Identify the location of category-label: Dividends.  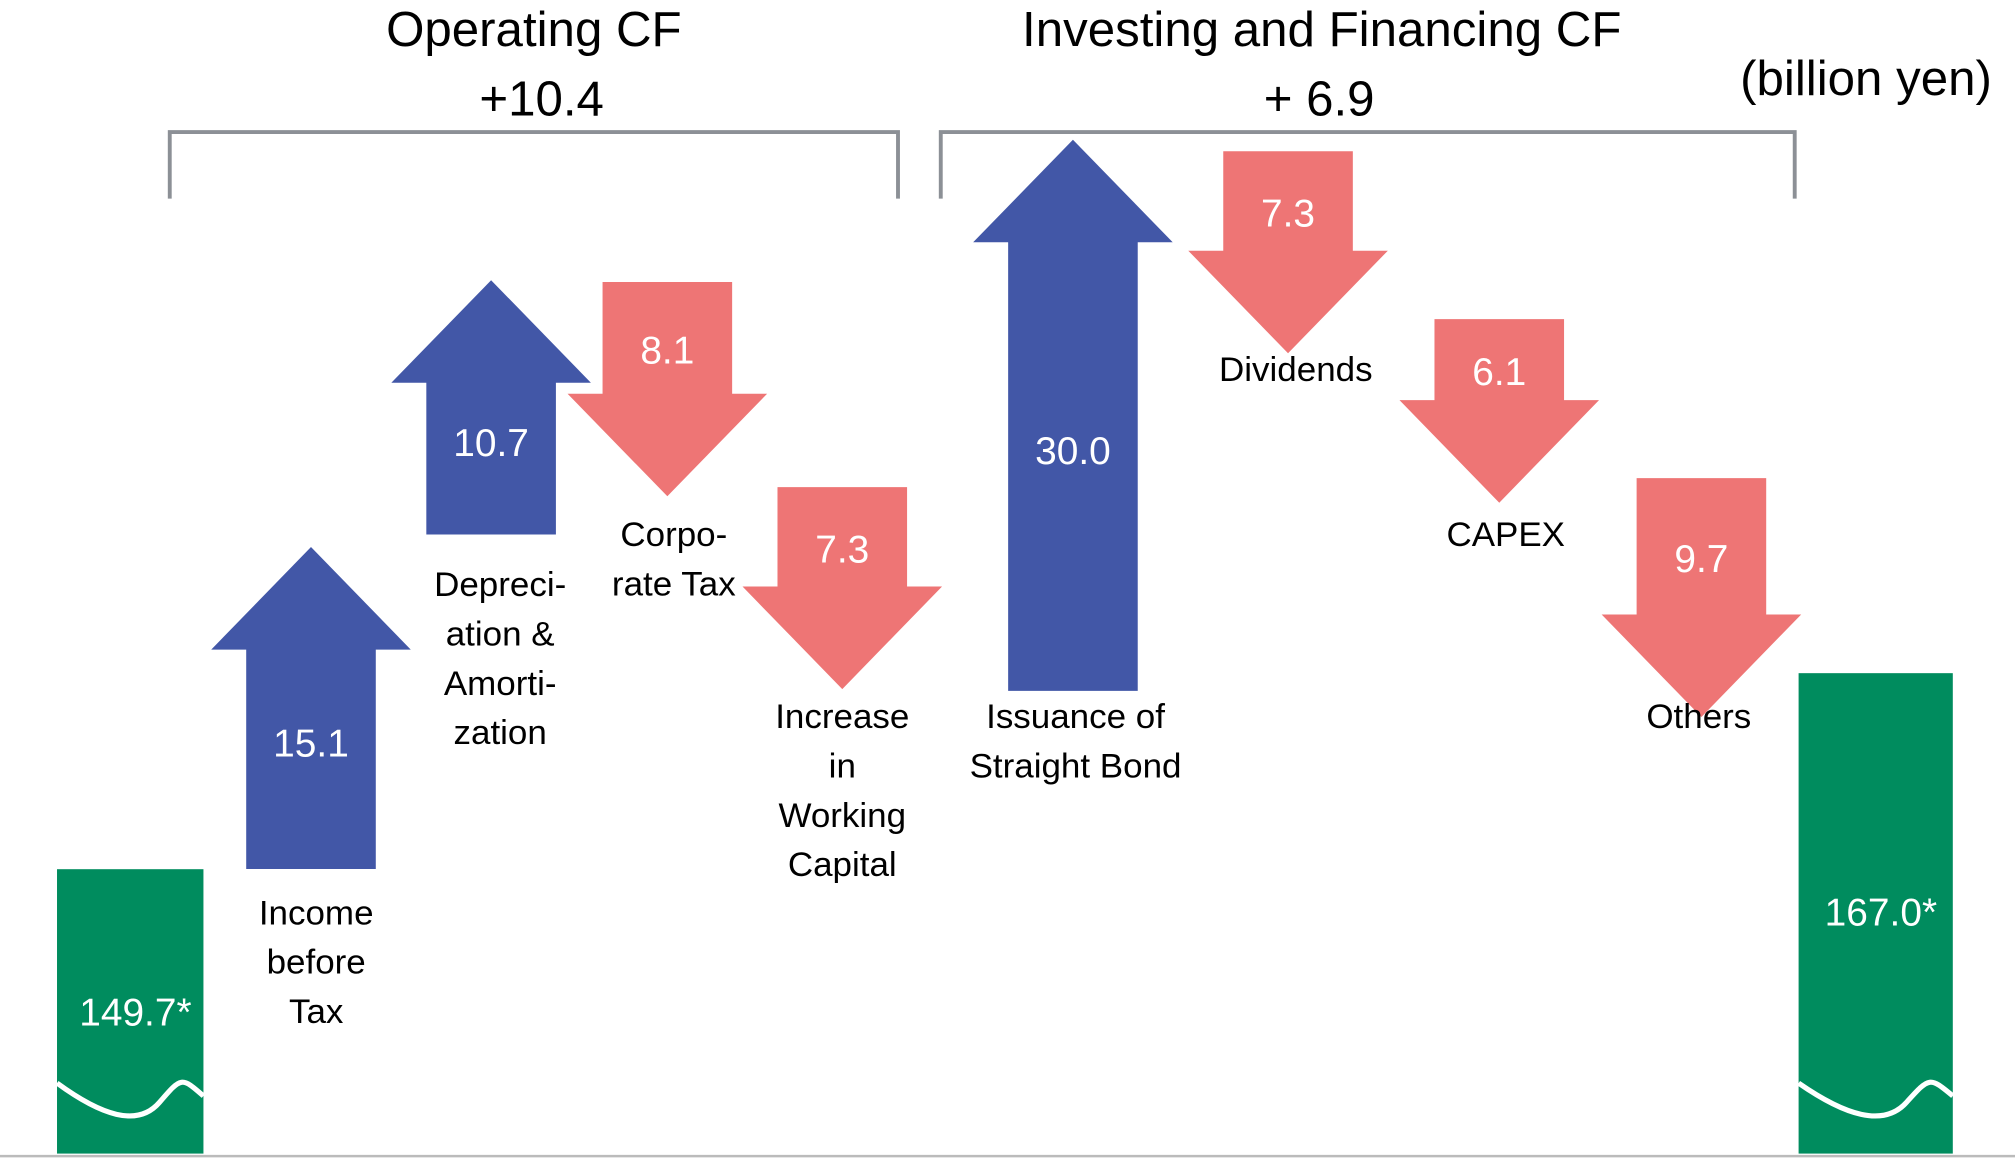
(1296, 370).